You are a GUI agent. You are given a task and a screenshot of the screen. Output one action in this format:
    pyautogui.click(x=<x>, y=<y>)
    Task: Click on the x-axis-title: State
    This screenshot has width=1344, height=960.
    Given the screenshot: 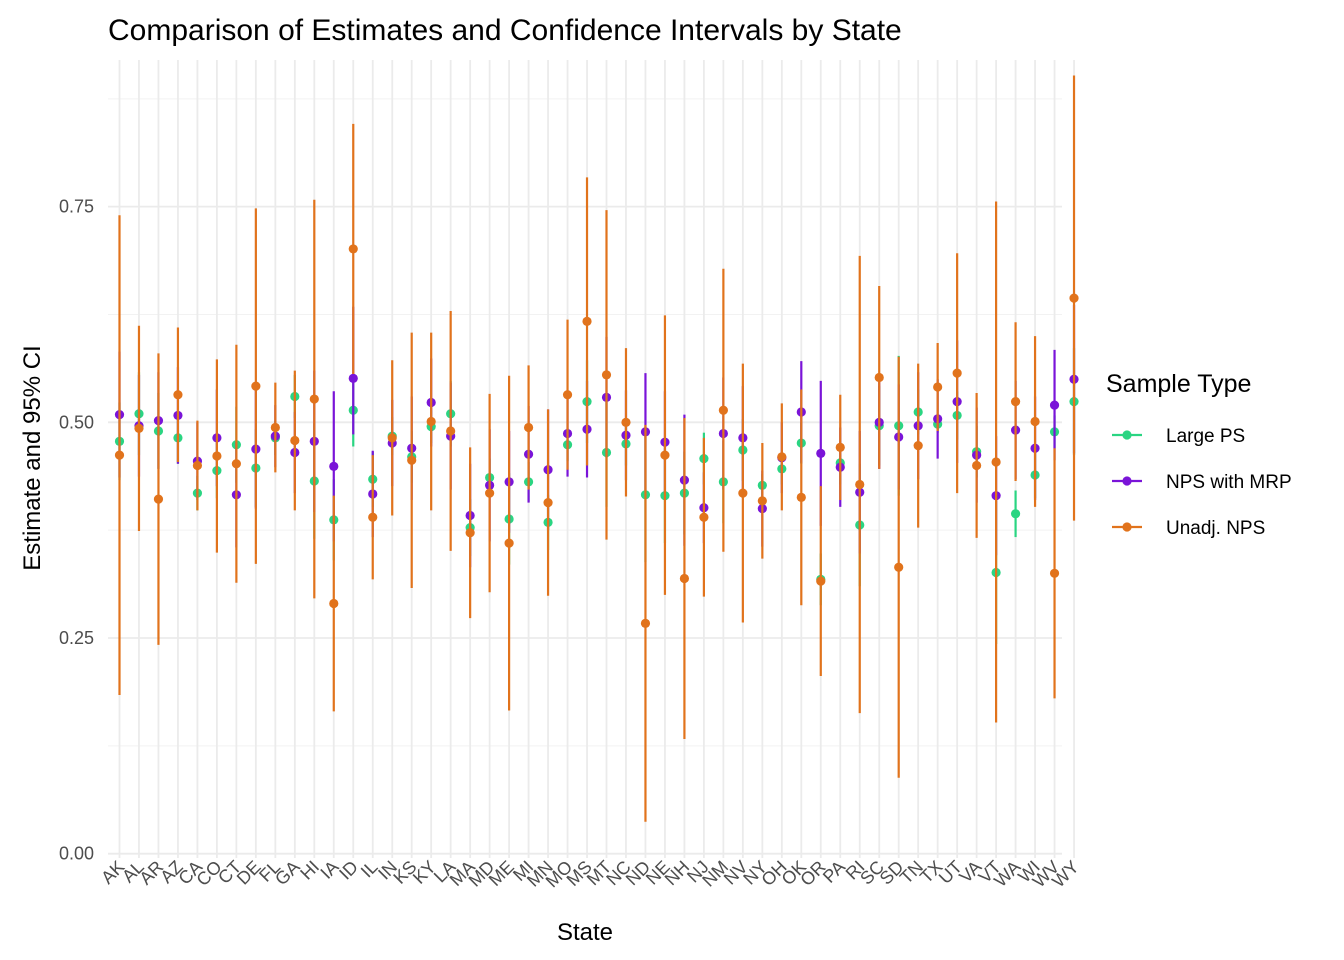 What is the action you would take?
    pyautogui.click(x=585, y=932)
    